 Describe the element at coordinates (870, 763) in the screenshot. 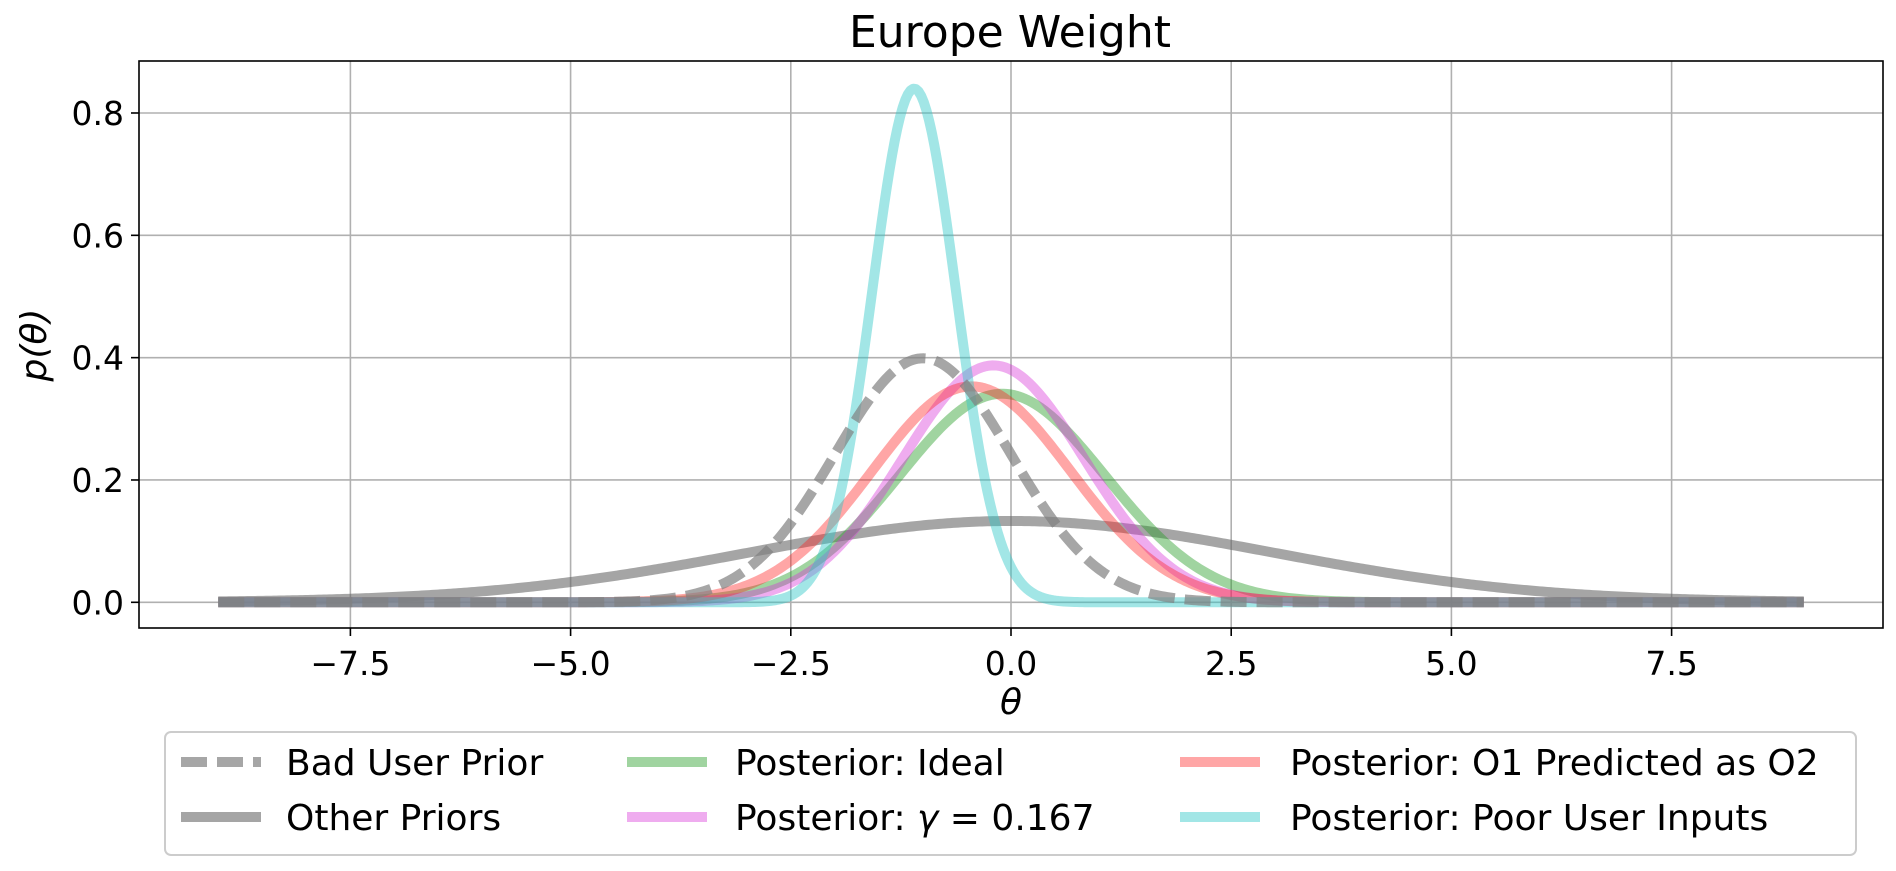

I see `legend-label: Posterior: Ideal` at that location.